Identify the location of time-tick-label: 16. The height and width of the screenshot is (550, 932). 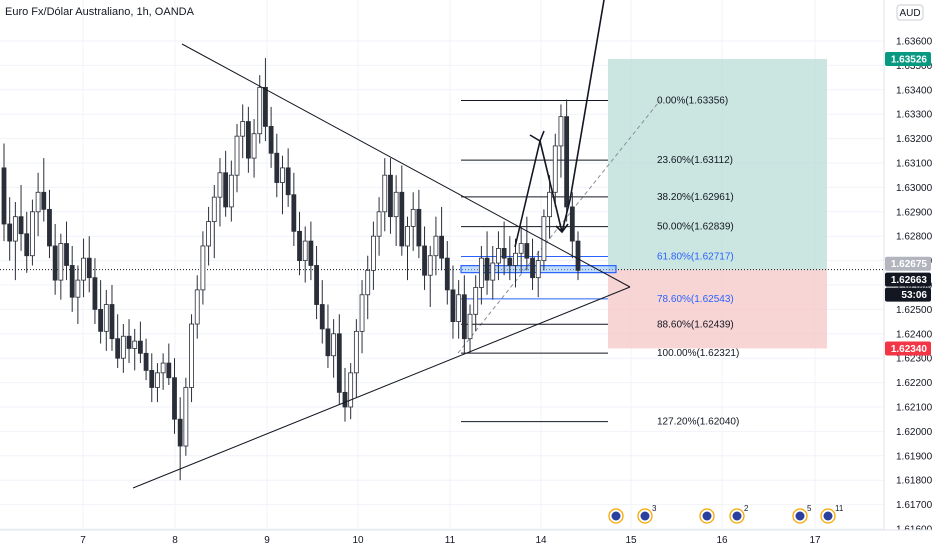
(722, 540).